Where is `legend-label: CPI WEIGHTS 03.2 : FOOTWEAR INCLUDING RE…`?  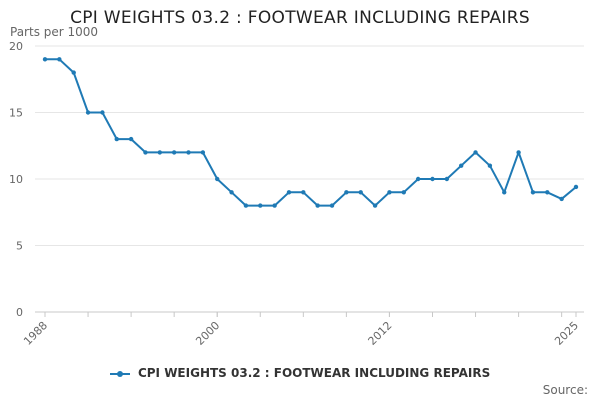 legend-label: CPI WEIGHTS 03.2 : FOOTWEAR INCLUDING RE… is located at coordinates (314, 373).